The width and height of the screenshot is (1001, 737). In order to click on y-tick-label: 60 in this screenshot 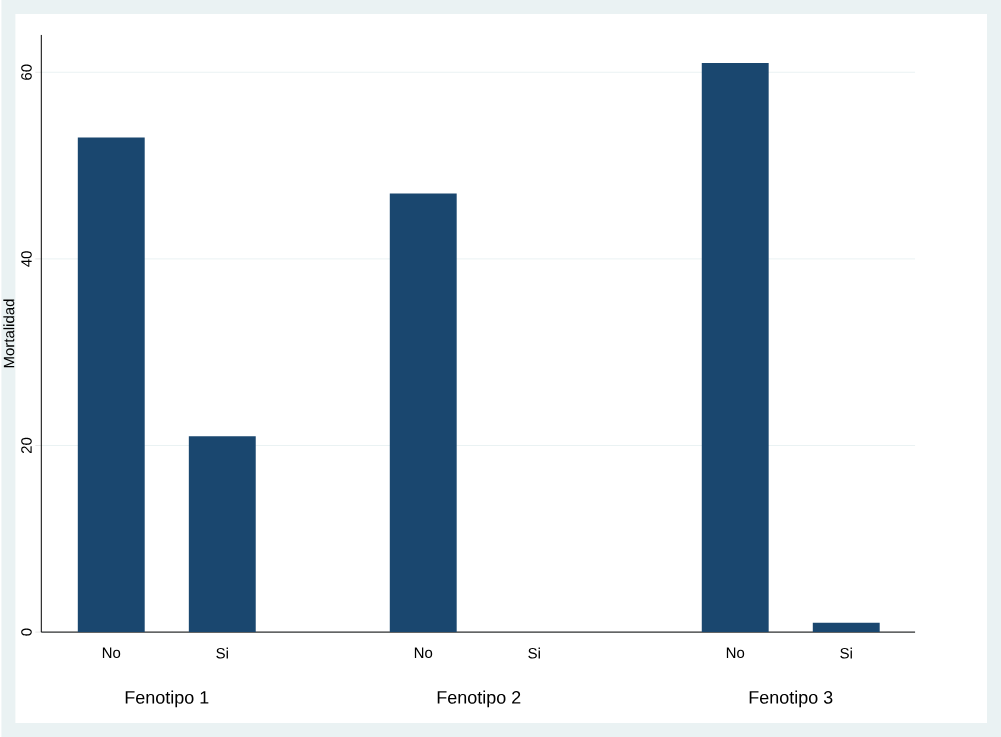, I will do `click(26, 72)`.